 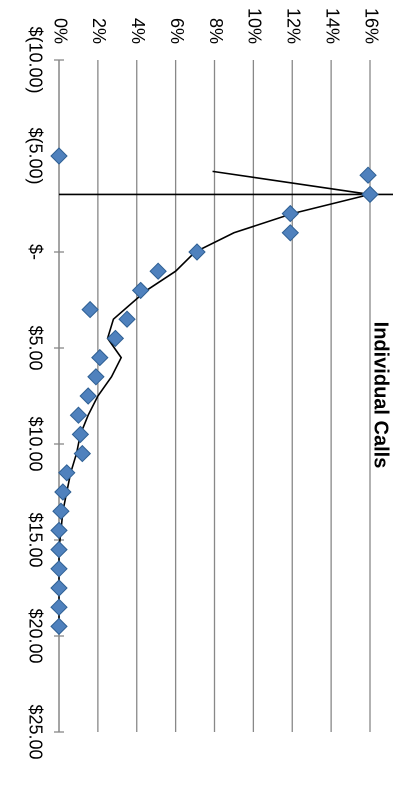 What do you see at coordinates (35, 443) in the screenshot?
I see `category-tick-label: $10.00` at bounding box center [35, 443].